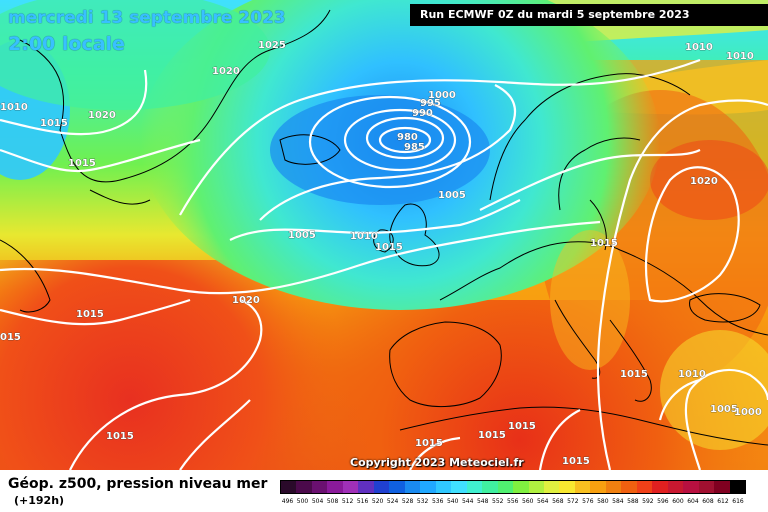  Describe the element at coordinates (589, 15) in the screenshot. I see `model-run-label: Run ECMWF 0Z du mardi 5 septembre 2023` at that location.